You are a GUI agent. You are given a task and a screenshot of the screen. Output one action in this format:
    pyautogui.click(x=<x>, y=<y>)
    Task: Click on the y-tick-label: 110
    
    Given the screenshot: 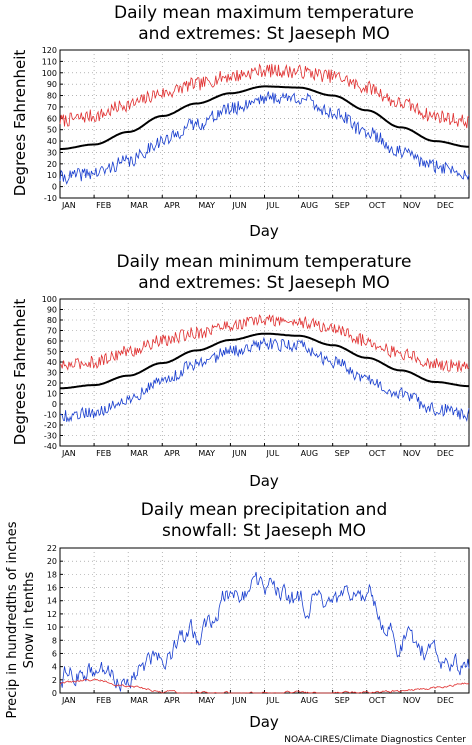 What is the action you would take?
    pyautogui.click(x=49, y=61)
    